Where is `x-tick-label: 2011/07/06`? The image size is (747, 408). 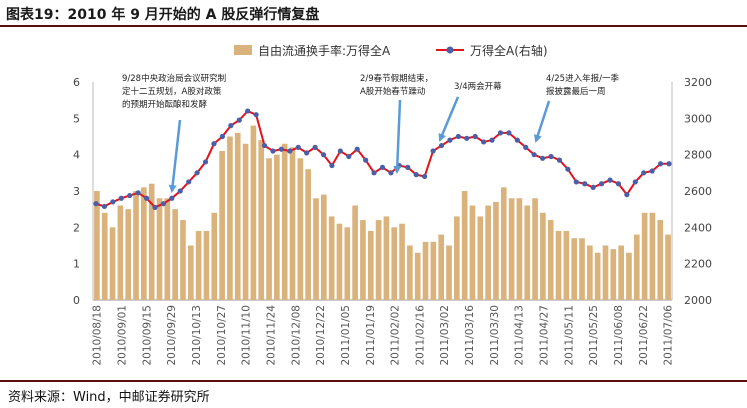 x-tick-label: 2011/07/06 is located at coordinates (669, 335).